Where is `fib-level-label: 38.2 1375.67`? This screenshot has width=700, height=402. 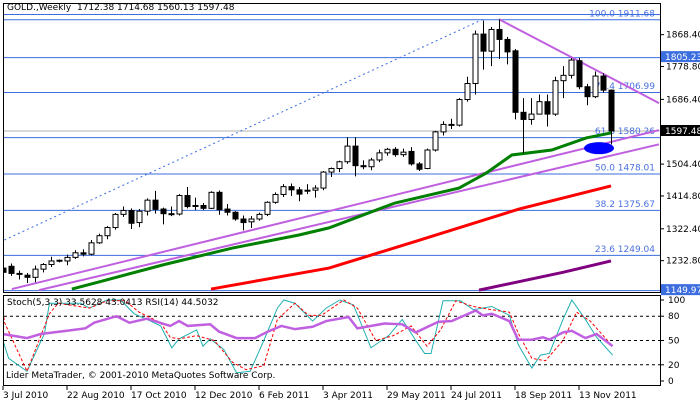
fib-level-label: 38.2 1375.67 is located at coordinates (625, 205).